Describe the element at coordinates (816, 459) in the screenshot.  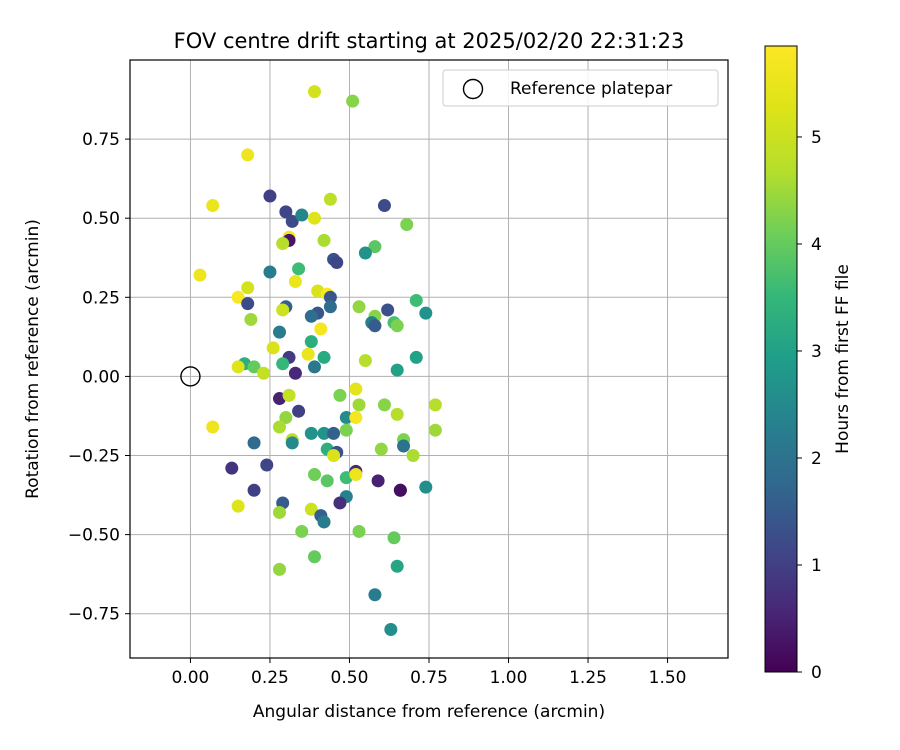
I see `colorbar-tick-label: 2` at that location.